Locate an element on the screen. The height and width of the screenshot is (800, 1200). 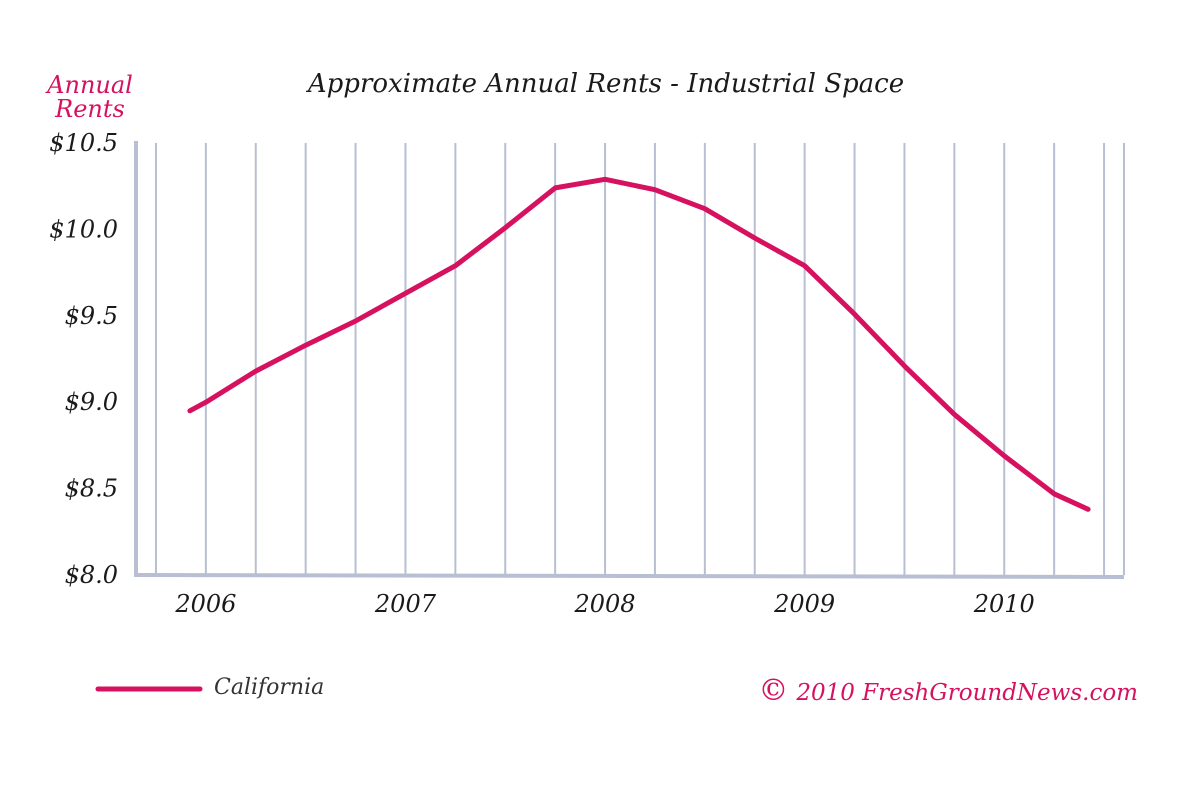
x-tick-label: 2009 is located at coordinates (804, 604).